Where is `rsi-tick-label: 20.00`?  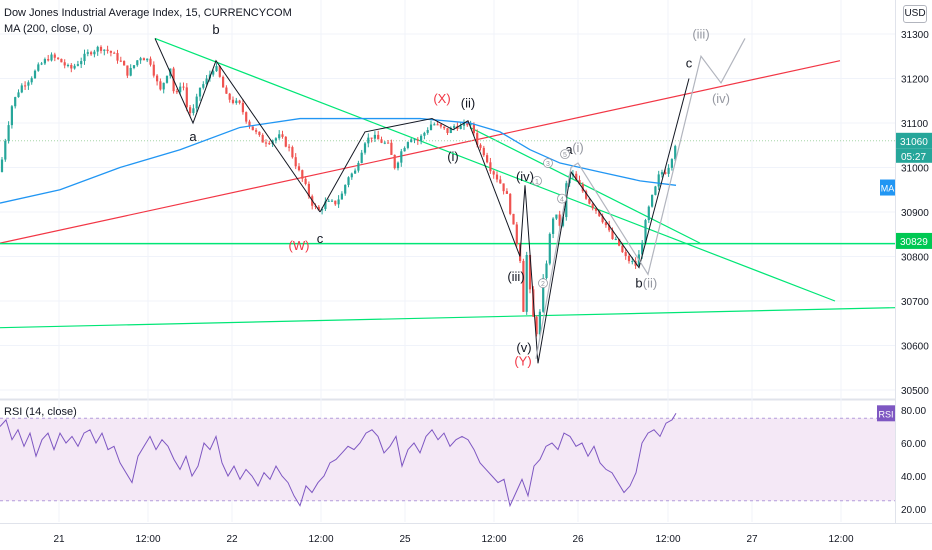 rsi-tick-label: 20.00 is located at coordinates (913, 510).